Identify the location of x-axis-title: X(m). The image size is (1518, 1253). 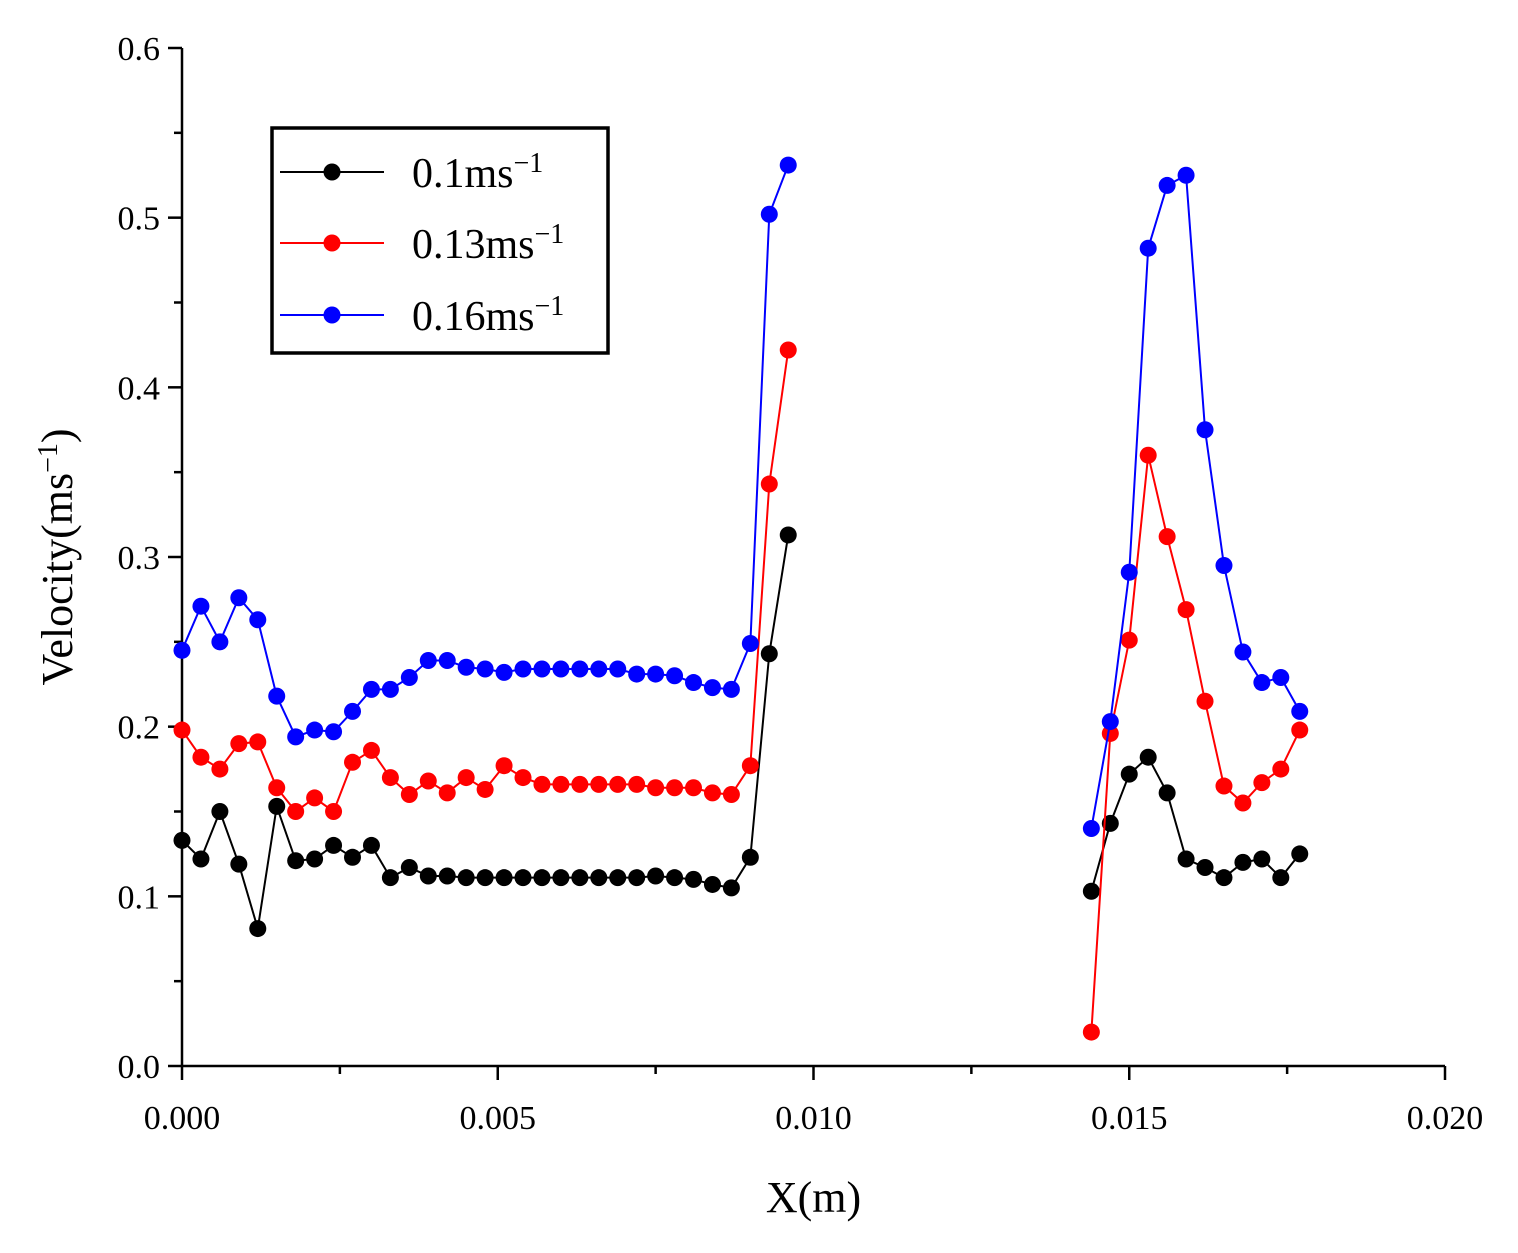
(813, 1197).